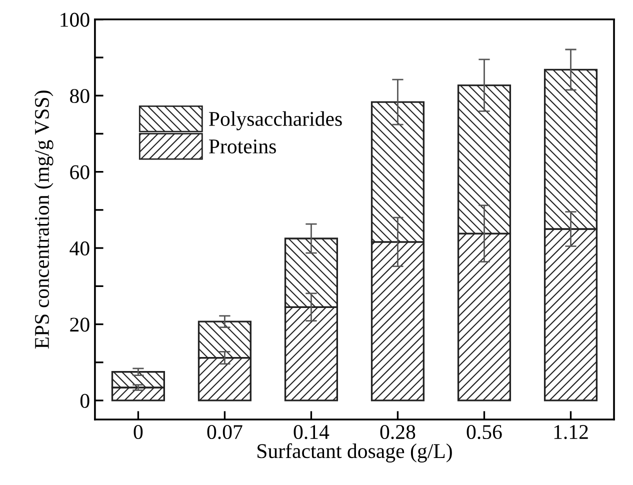 The width and height of the screenshot is (633, 485). What do you see at coordinates (138, 432) in the screenshot?
I see `x-tick-label: 0` at bounding box center [138, 432].